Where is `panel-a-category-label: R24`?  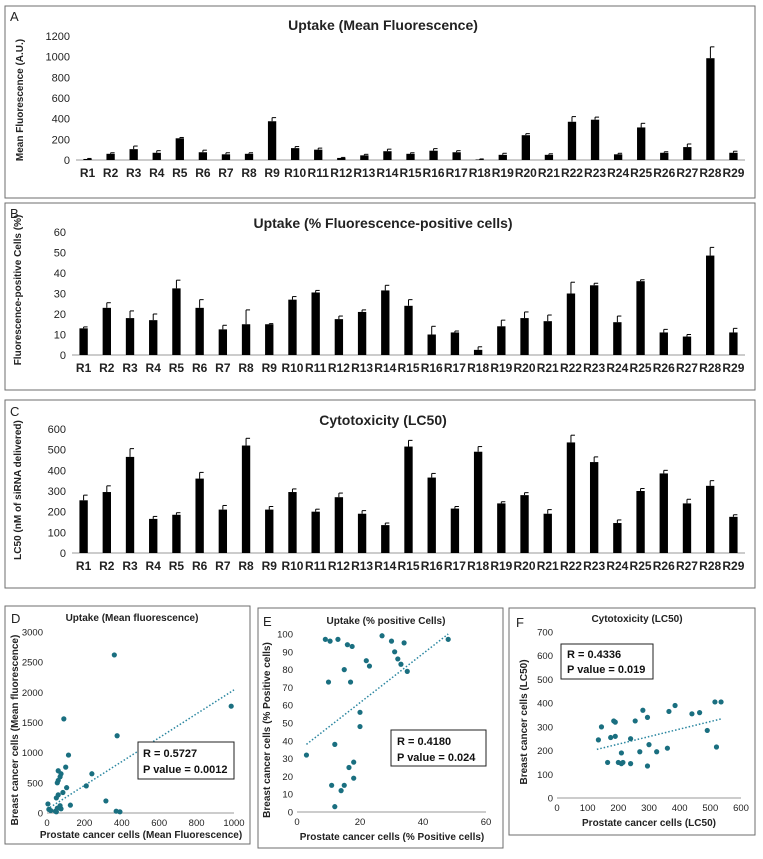 panel-a-category-label: R24 is located at coordinates (618, 173).